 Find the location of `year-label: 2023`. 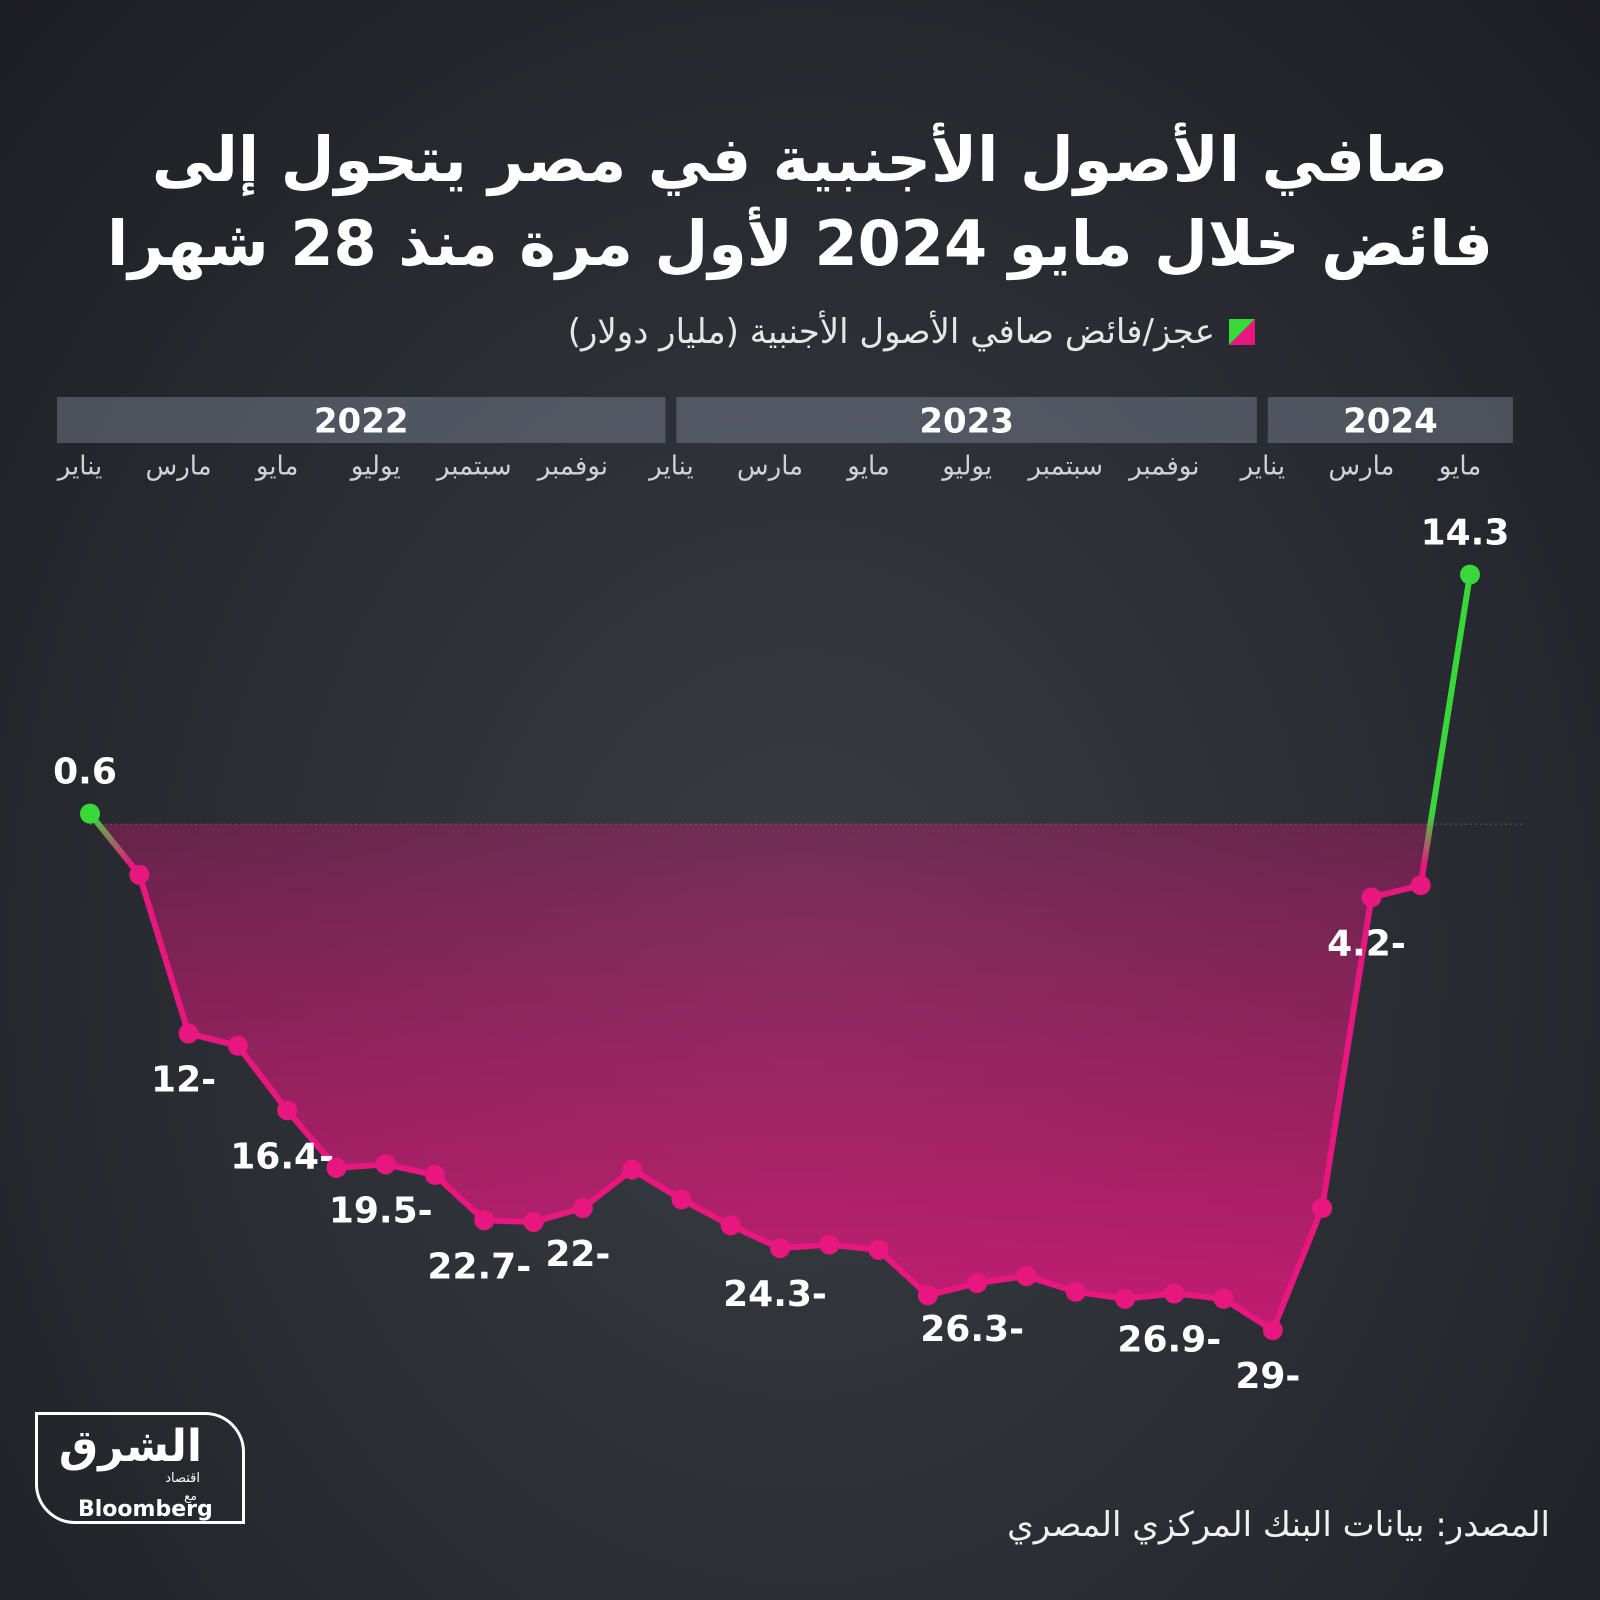

year-label: 2023 is located at coordinates (966, 422).